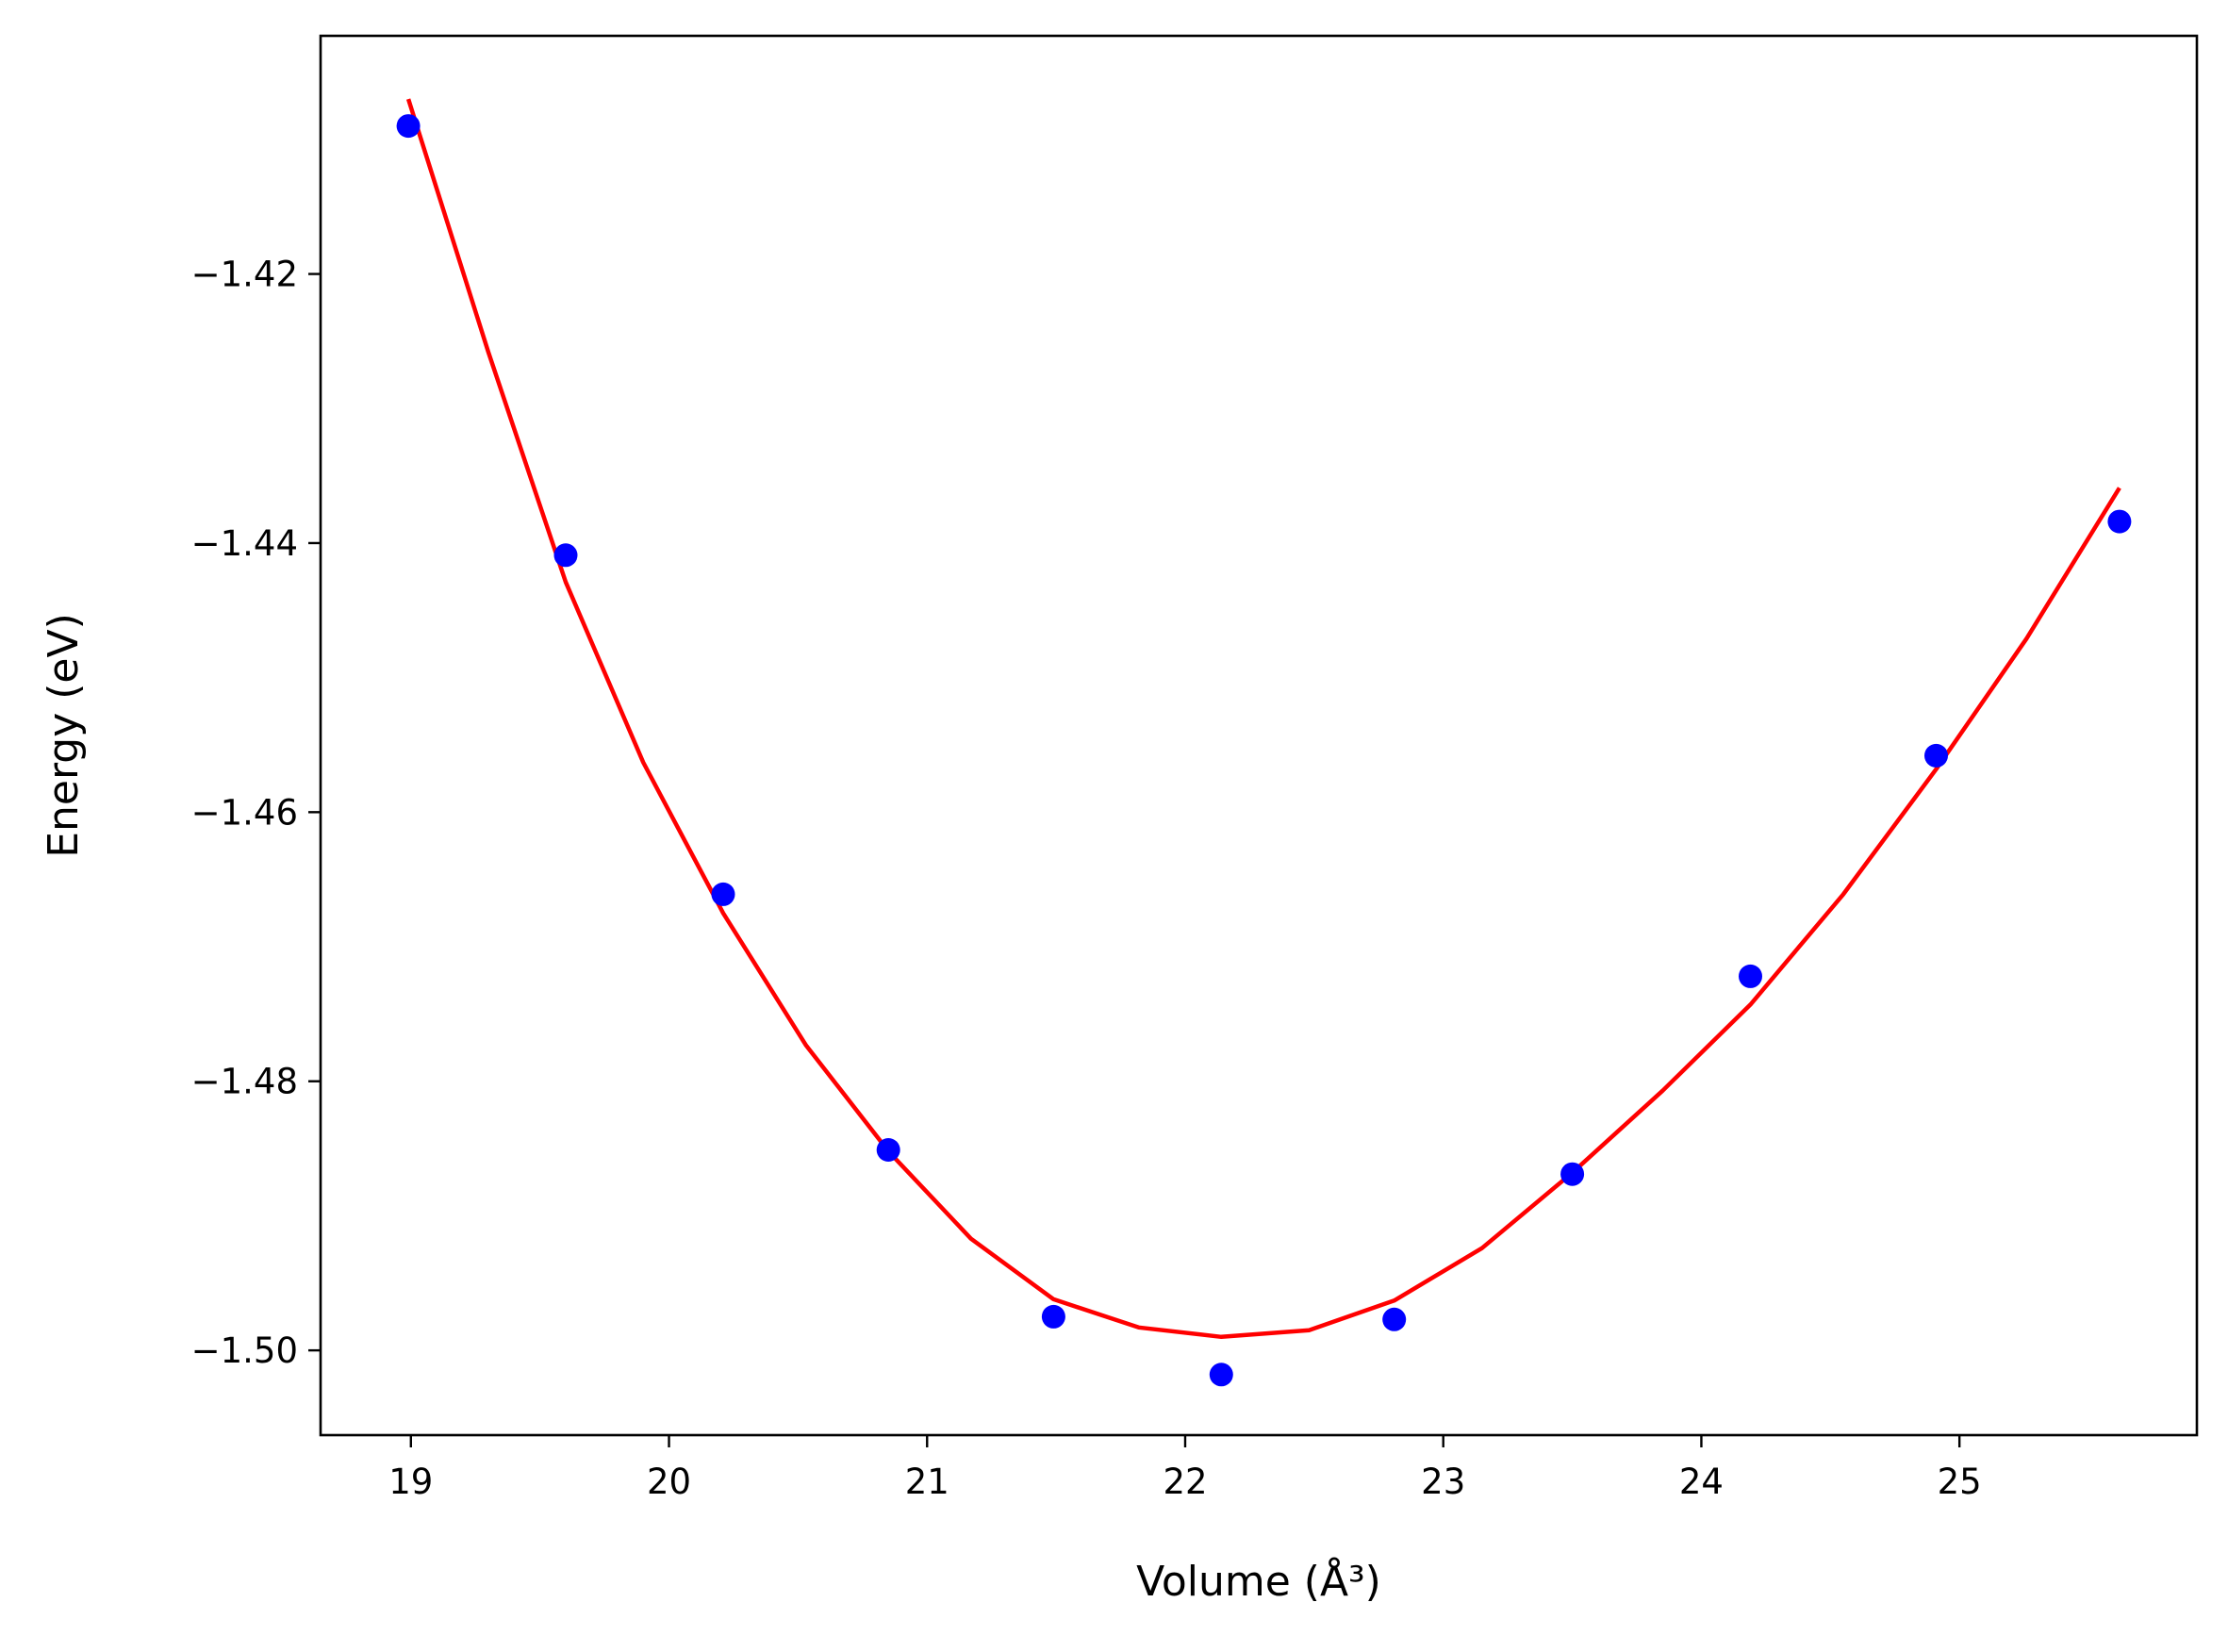  What do you see at coordinates (64, 735) in the screenshot?
I see `y-axis-label: Energy (eV)` at bounding box center [64, 735].